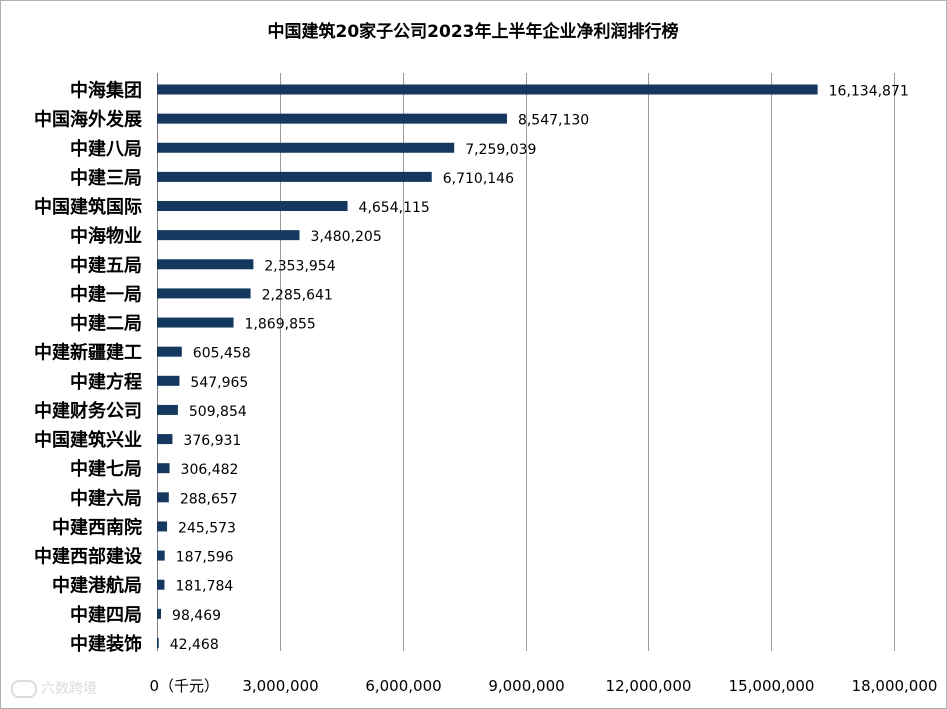  I want to click on value-label: 16,134,871, so click(869, 92).